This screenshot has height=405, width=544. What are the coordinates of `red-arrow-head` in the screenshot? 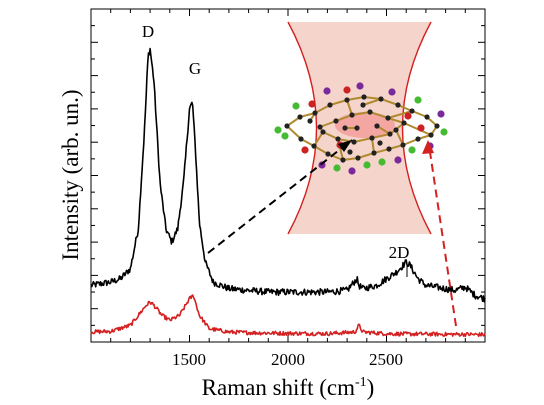 It's located at (428, 147).